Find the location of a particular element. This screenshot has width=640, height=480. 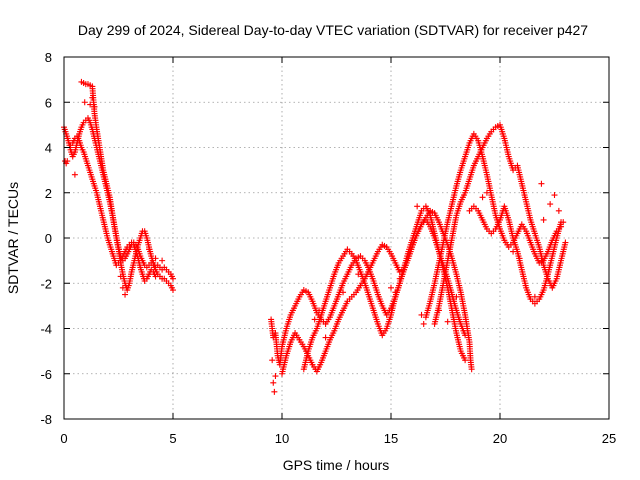

y-tick-label: -2 is located at coordinates (46, 283).